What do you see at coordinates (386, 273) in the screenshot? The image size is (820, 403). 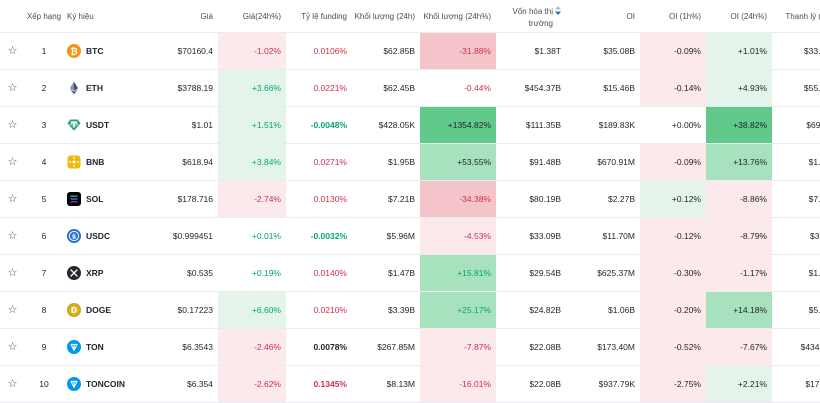 I see `volume-cell: $1.47B` at bounding box center [386, 273].